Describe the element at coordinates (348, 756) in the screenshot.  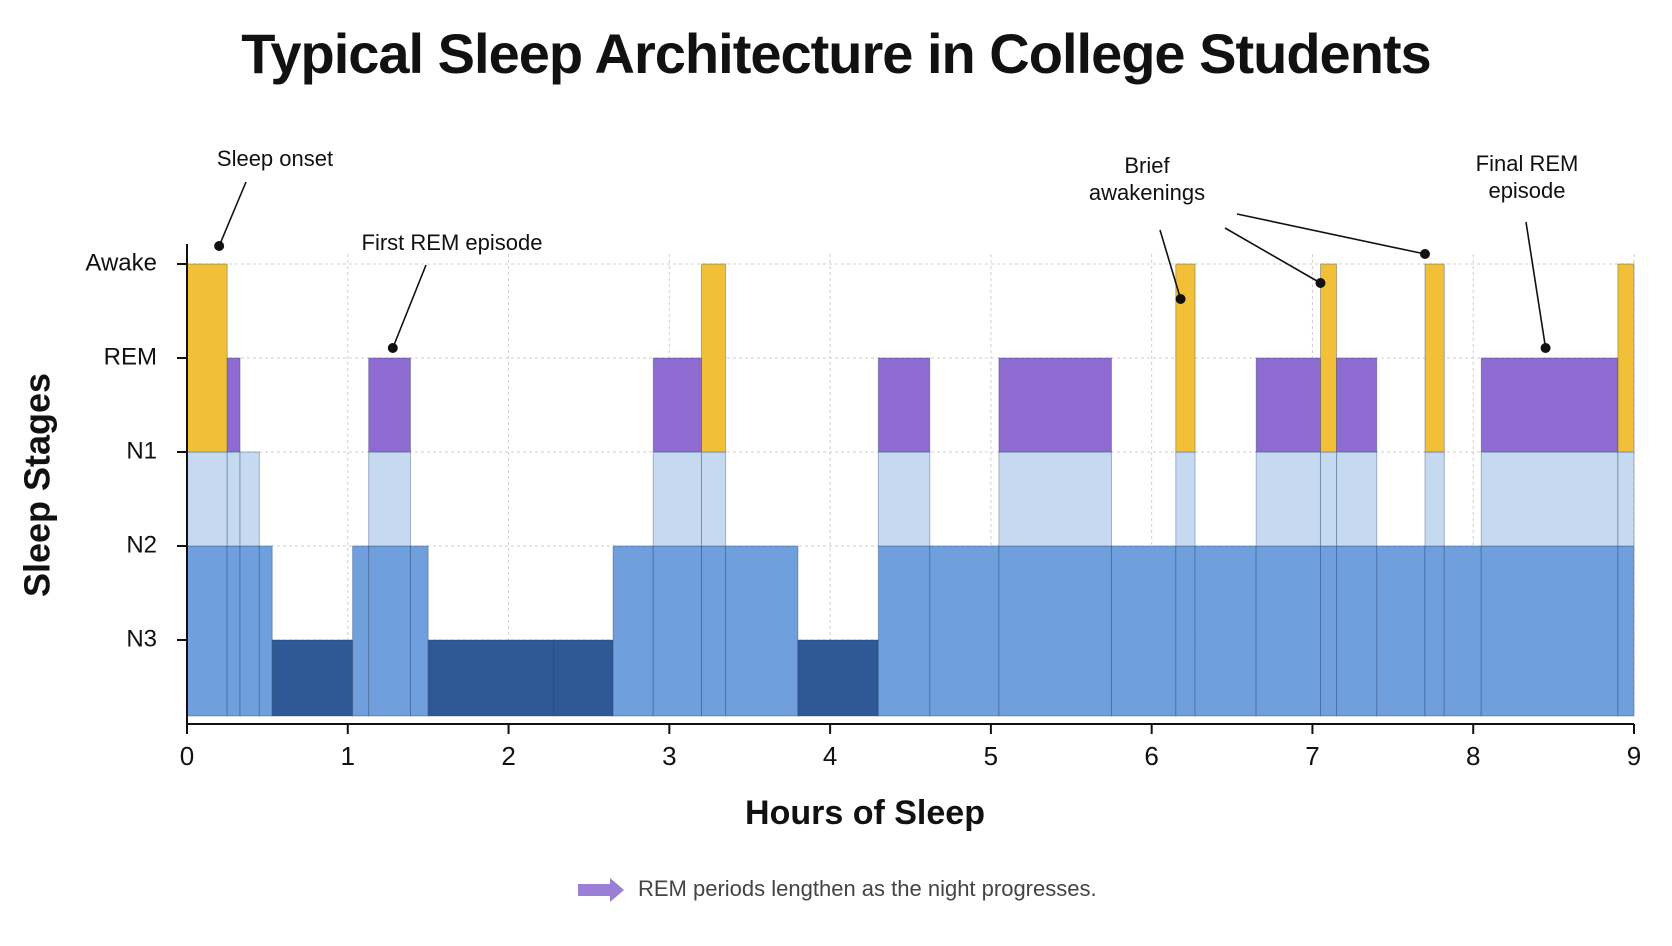
I see `x-tick-label: 1` at that location.